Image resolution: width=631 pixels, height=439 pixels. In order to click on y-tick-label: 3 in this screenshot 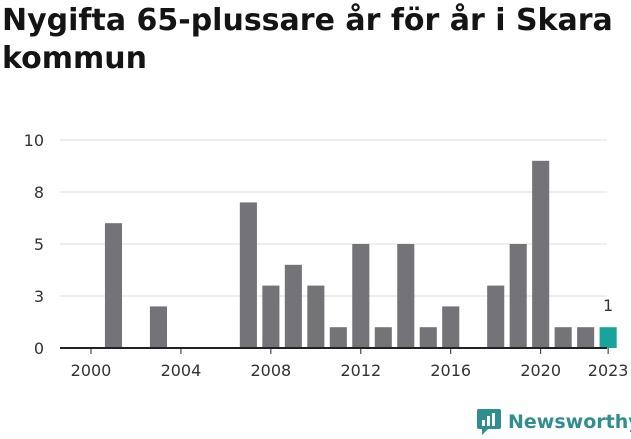, I will do `click(39, 296)`.